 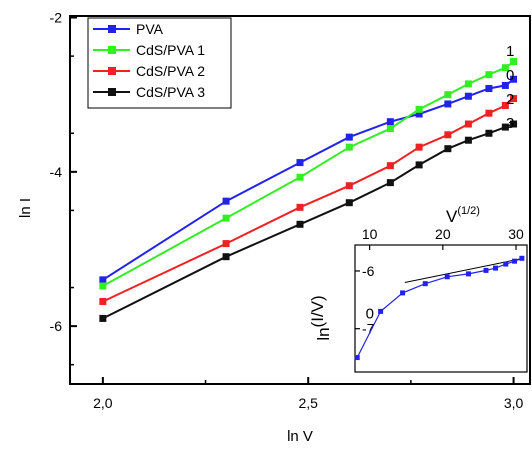 I want to click on legend-item-cds-pva-2: CdS/PVA 2, so click(x=149, y=71).